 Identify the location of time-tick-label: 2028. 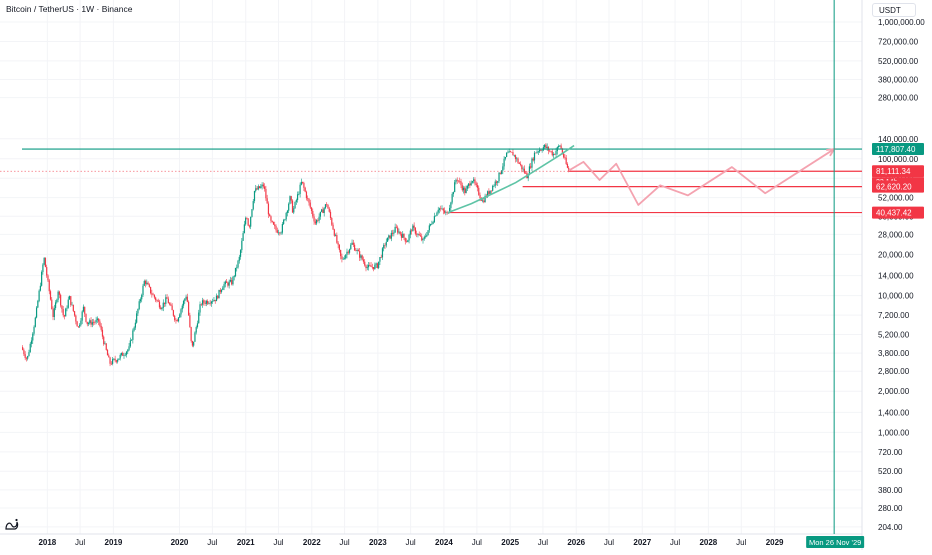
(708, 542).